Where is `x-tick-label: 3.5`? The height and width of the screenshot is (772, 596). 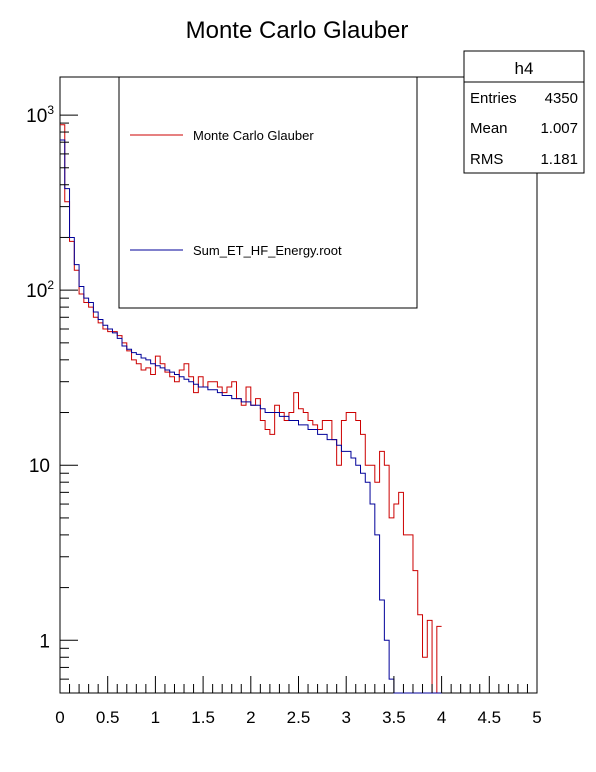 x-tick-label: 3.5 is located at coordinates (394, 717).